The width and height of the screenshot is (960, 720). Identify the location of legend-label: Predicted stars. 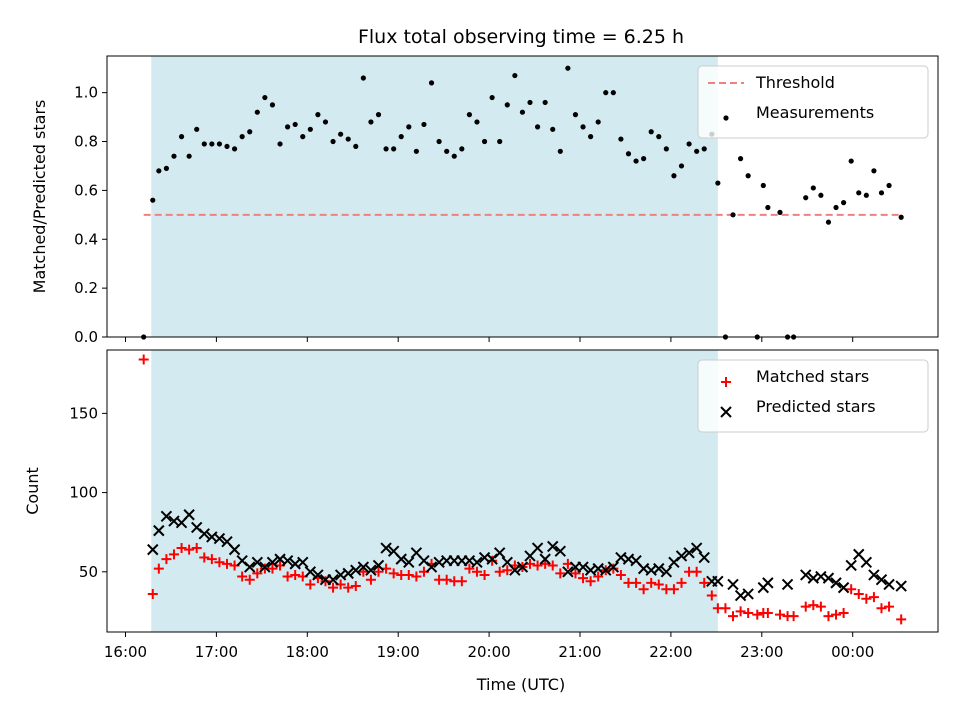
(816, 406).